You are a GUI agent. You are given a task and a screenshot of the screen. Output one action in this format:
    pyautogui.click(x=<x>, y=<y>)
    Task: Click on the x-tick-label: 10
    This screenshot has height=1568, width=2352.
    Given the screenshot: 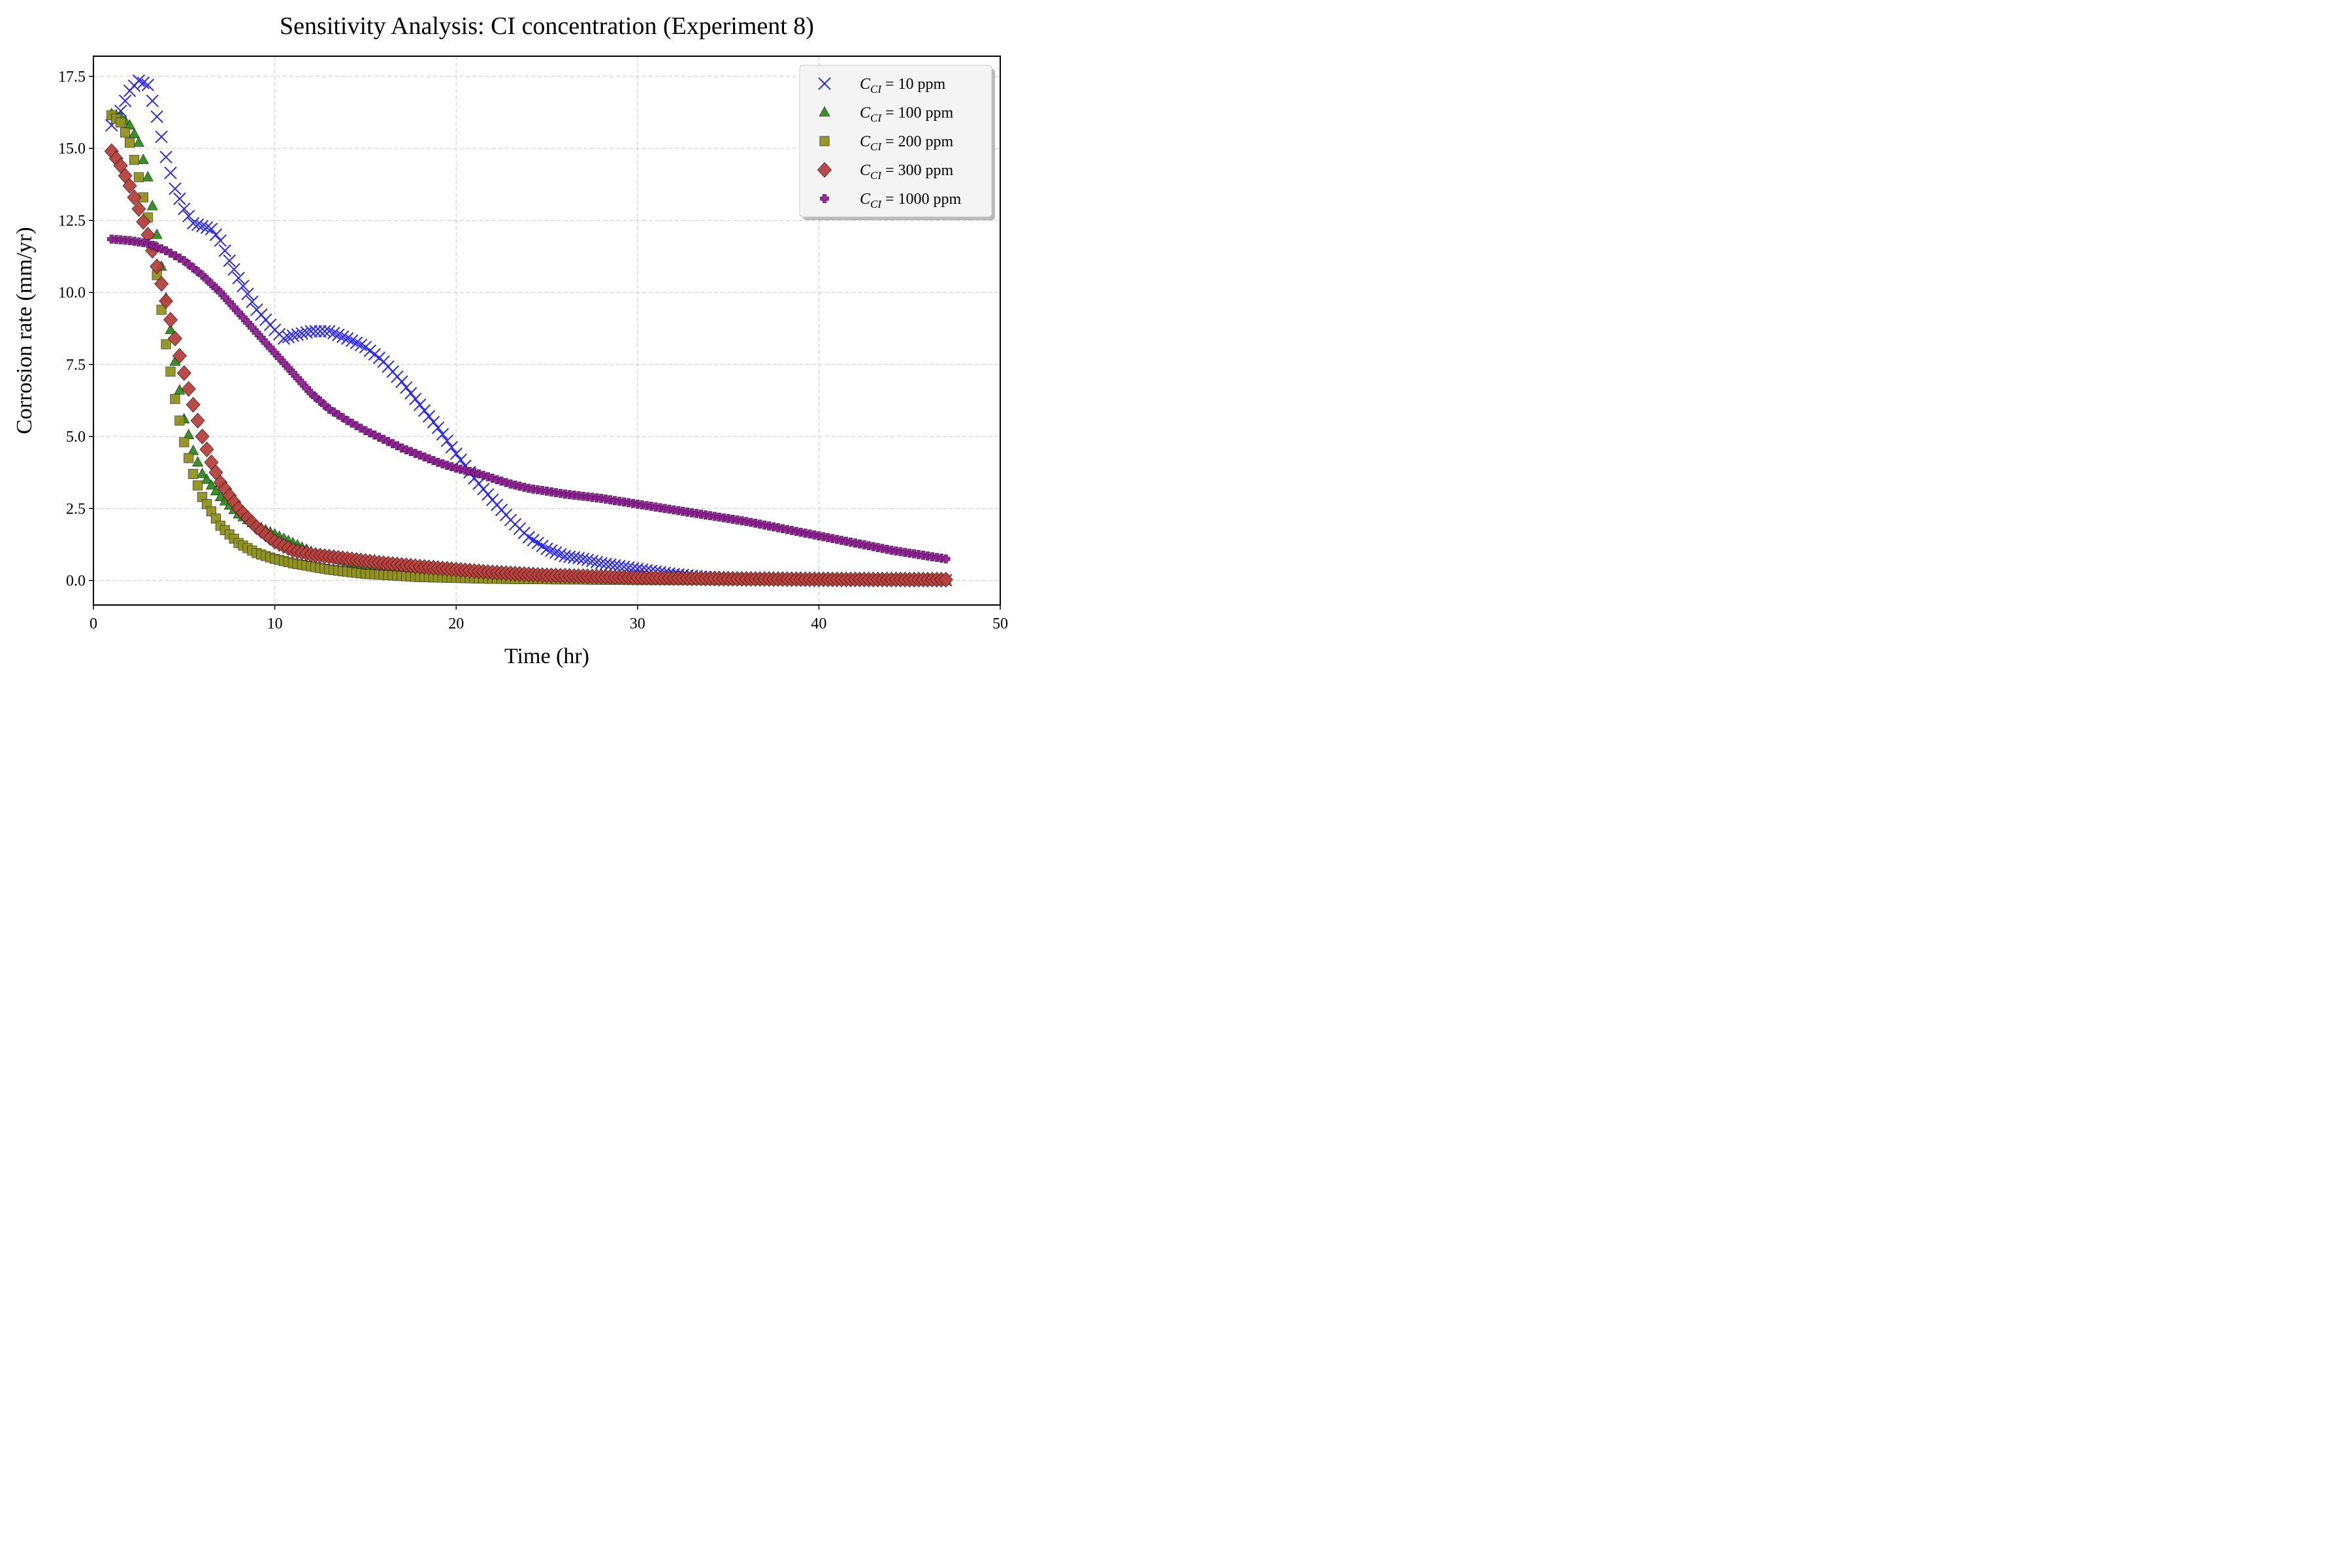 What is the action you would take?
    pyautogui.click(x=275, y=623)
    